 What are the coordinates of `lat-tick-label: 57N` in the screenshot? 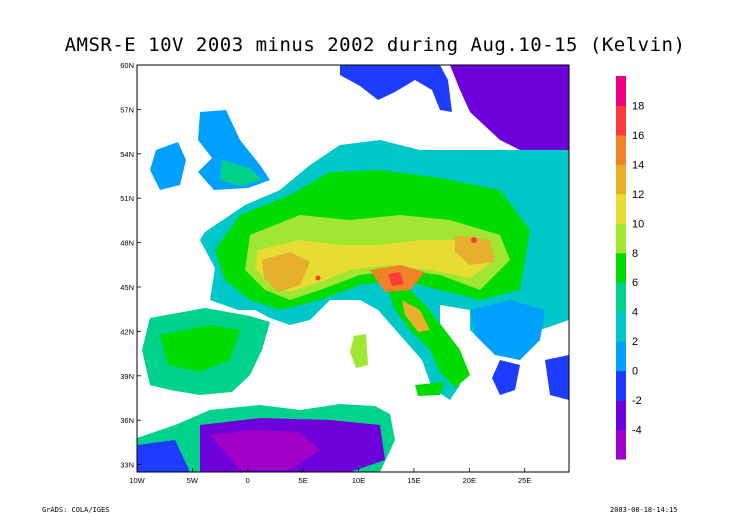 It's located at (127, 109).